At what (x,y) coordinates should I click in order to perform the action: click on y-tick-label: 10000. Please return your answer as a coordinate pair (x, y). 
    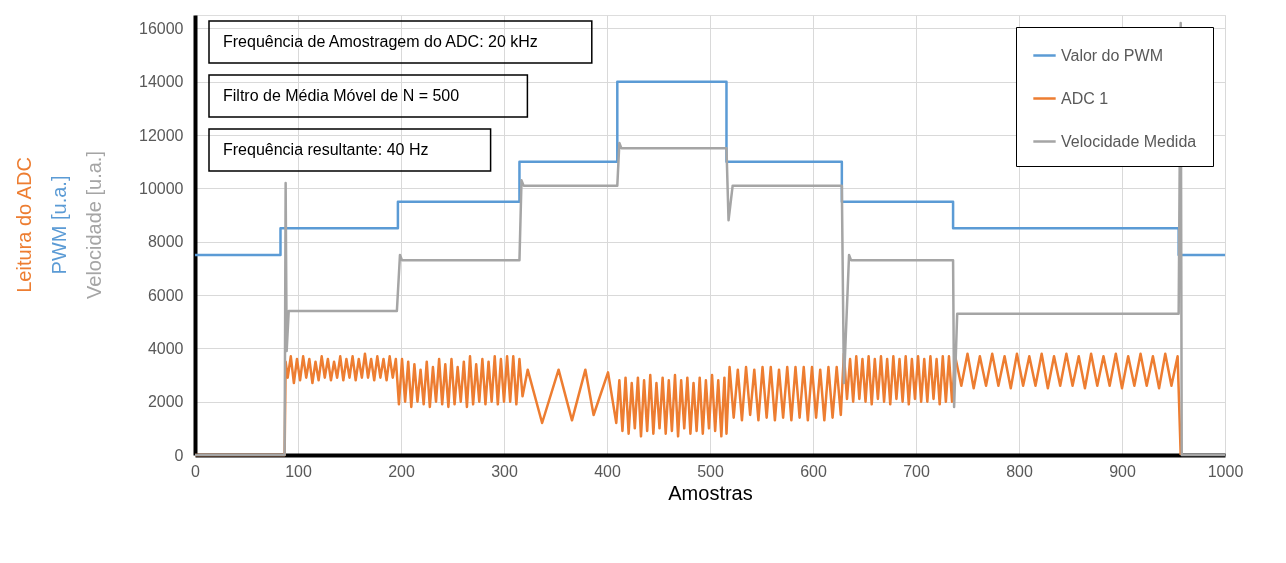
    Looking at the image, I should click on (161, 188).